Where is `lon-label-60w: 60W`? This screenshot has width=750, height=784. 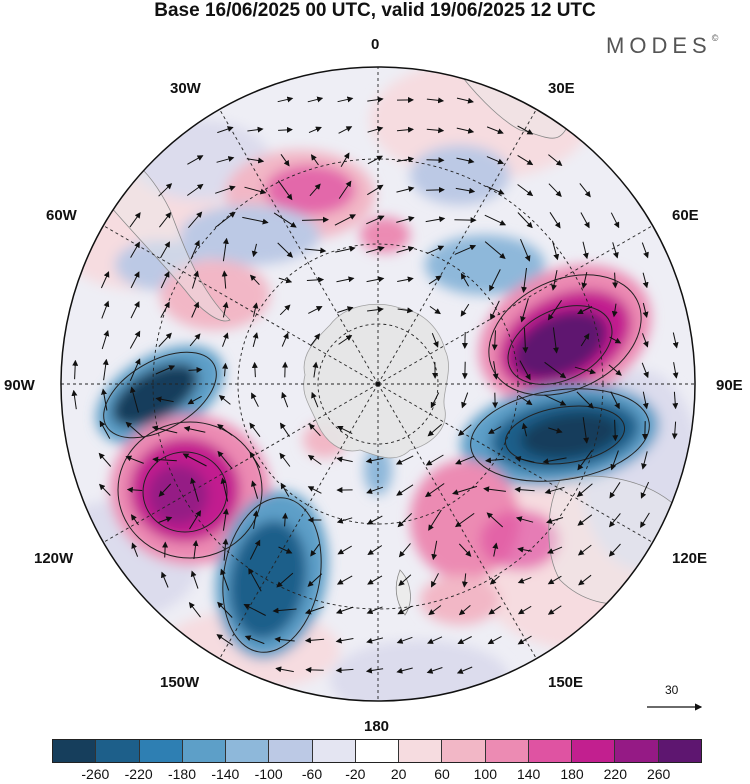
lon-label-60w: 60W is located at coordinates (61, 215).